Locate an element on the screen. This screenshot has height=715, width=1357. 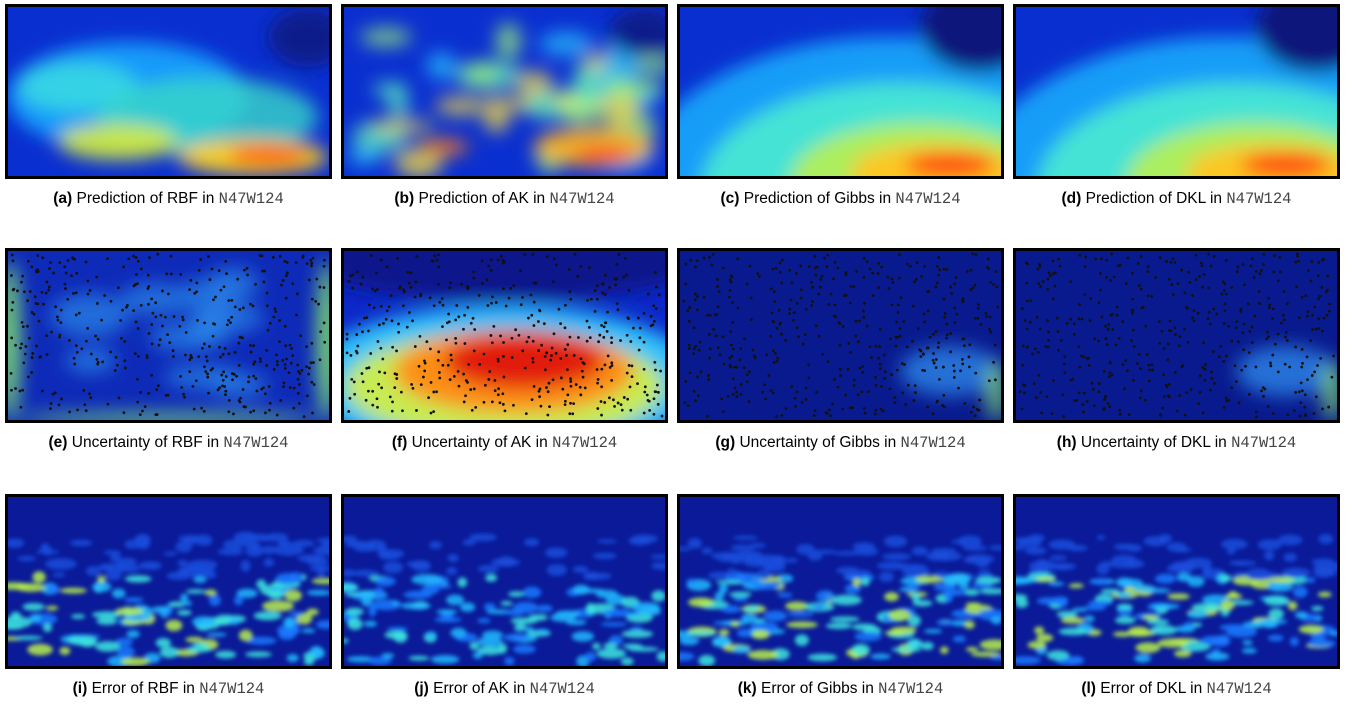
caption-label: (j) is located at coordinates (421, 688).